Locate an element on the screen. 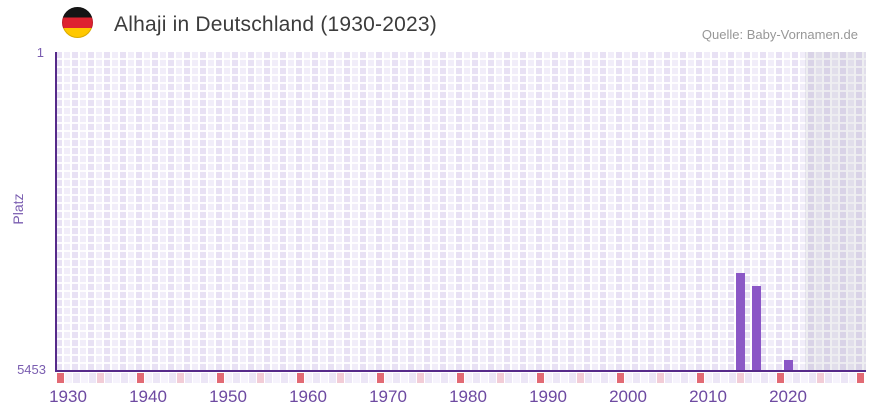 This screenshot has height=412, width=873. x-axis-label-1970: 1970 is located at coordinates (388, 396).